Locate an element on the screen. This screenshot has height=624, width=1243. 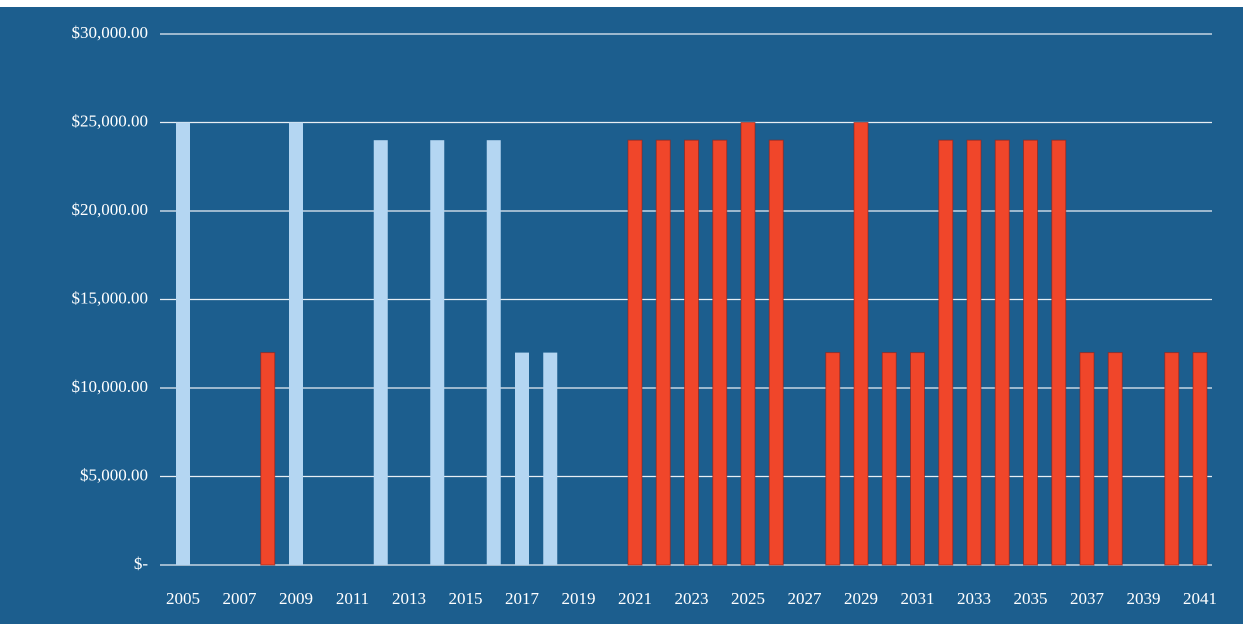
x-tick-label: 2035 is located at coordinates (1031, 598).